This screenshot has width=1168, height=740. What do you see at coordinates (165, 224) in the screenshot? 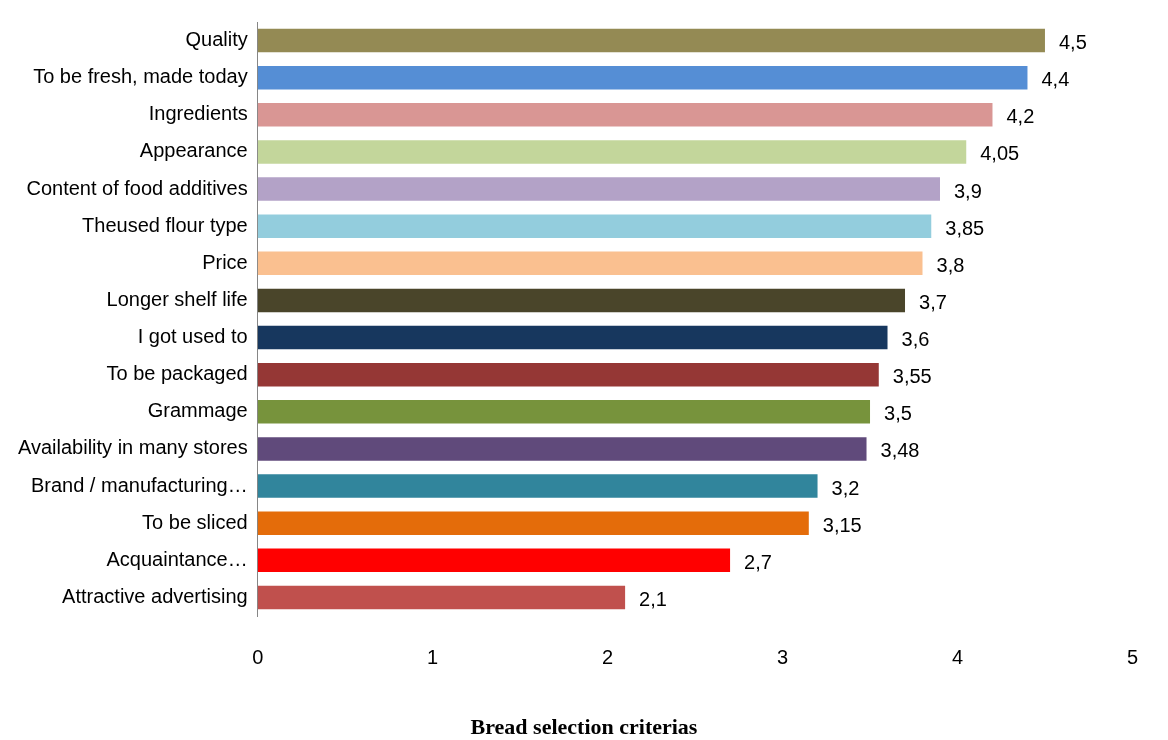
I see `y-tick-label: Theused flour type` at bounding box center [165, 224].